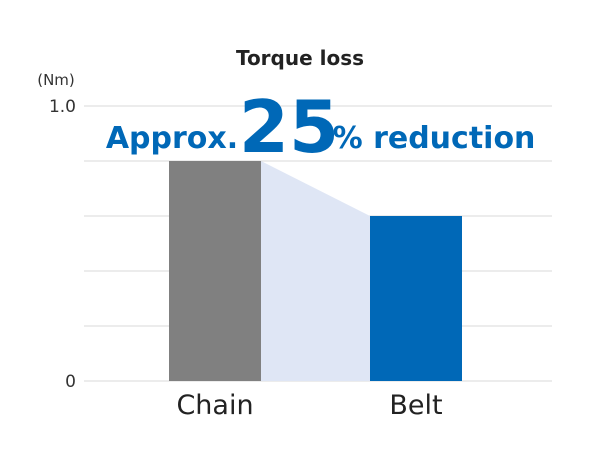 The height and width of the screenshot is (451, 600). Describe the element at coordinates (415, 405) in the screenshot. I see `x-tick-label-belt: Belt` at that location.